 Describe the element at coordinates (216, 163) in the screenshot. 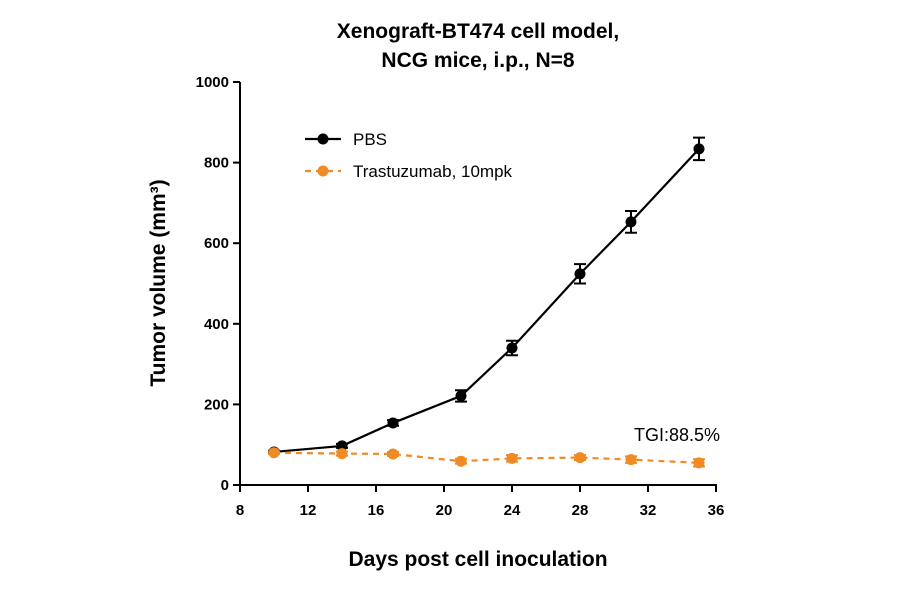

I see `y-tick-label: 800` at that location.